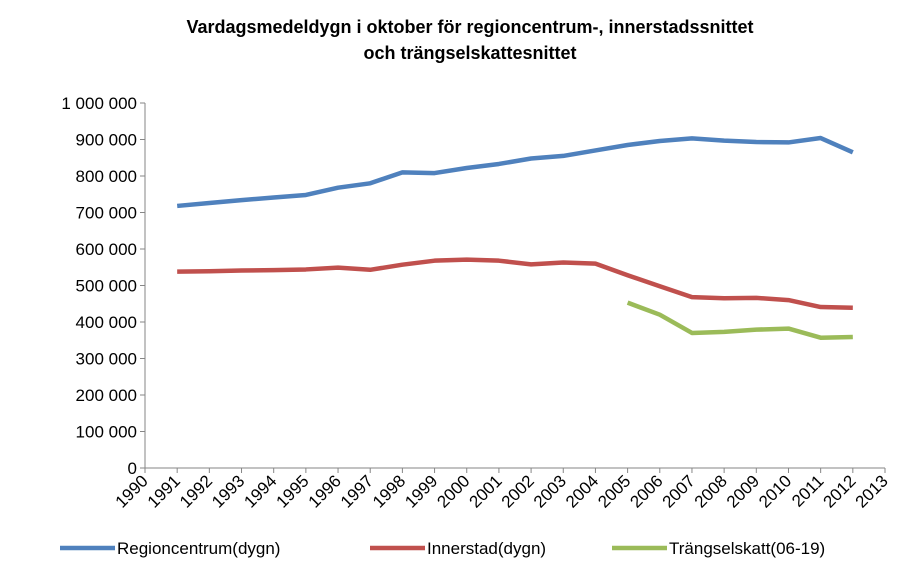  What do you see at coordinates (106, 286) in the screenshot?
I see `y-tick-label: 500 000` at bounding box center [106, 286].